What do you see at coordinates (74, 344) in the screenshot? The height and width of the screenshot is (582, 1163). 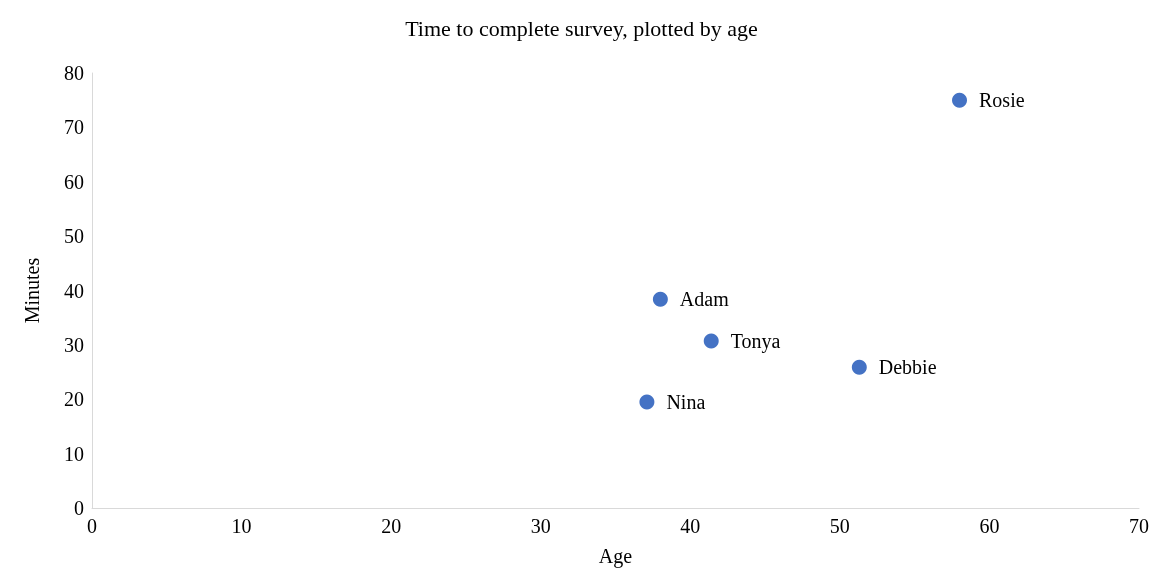 I see `y-tick-label: 30` at bounding box center [74, 344].